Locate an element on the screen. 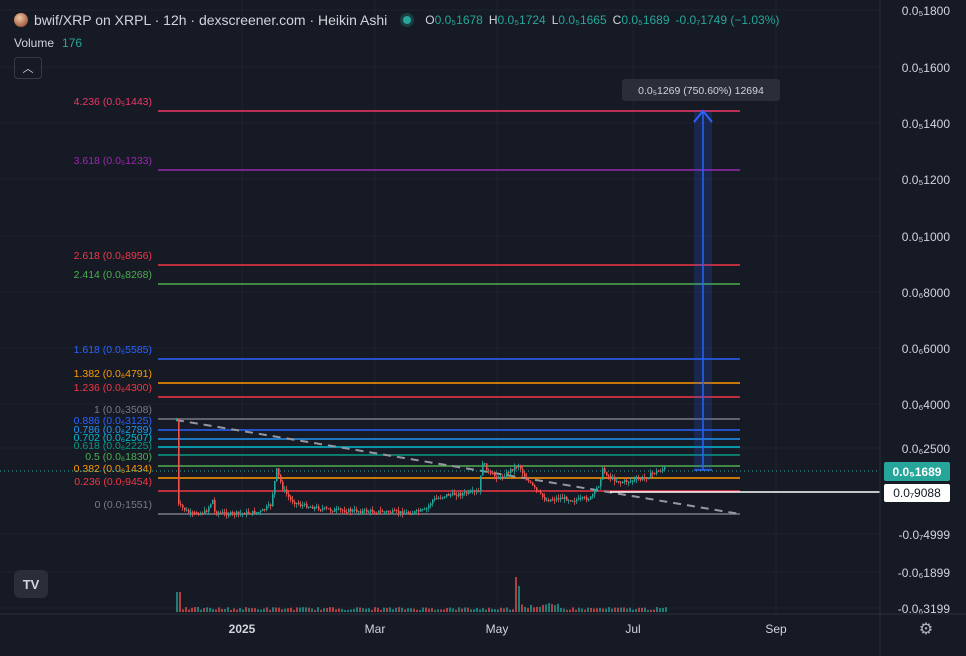  fib-level-label: 0.786 (0.0₆2789) is located at coordinates (113, 430).